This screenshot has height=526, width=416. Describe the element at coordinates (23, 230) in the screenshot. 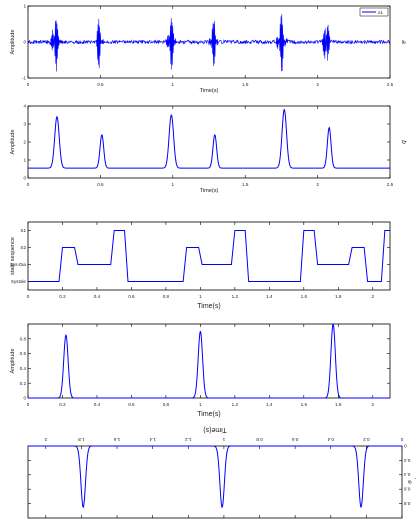

I see `y-tick-label: S1` at that location.